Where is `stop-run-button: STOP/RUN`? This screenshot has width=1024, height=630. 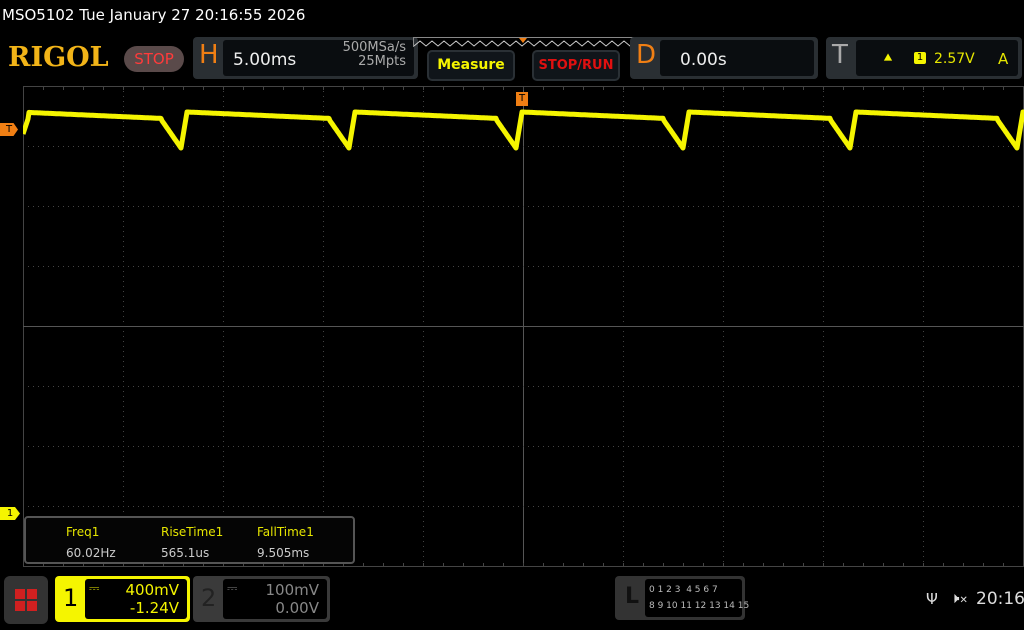
stop-run-button: STOP/RUN is located at coordinates (576, 65).